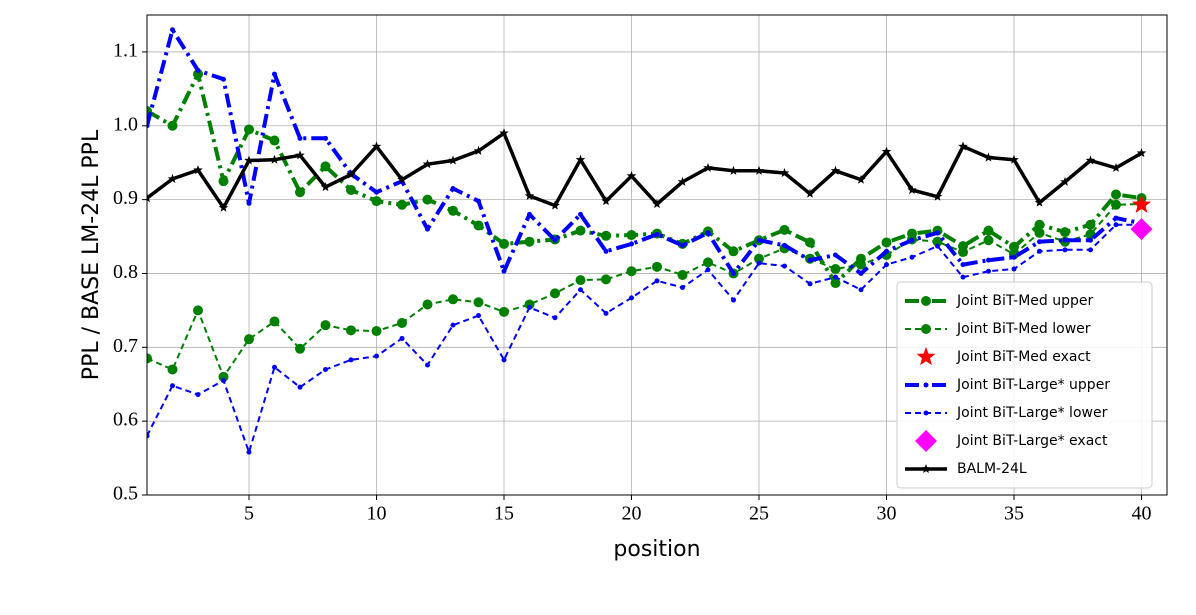 The height and width of the screenshot is (615, 1196). Describe the element at coordinates (759, 514) in the screenshot. I see `x-tick-label: 25` at that location.